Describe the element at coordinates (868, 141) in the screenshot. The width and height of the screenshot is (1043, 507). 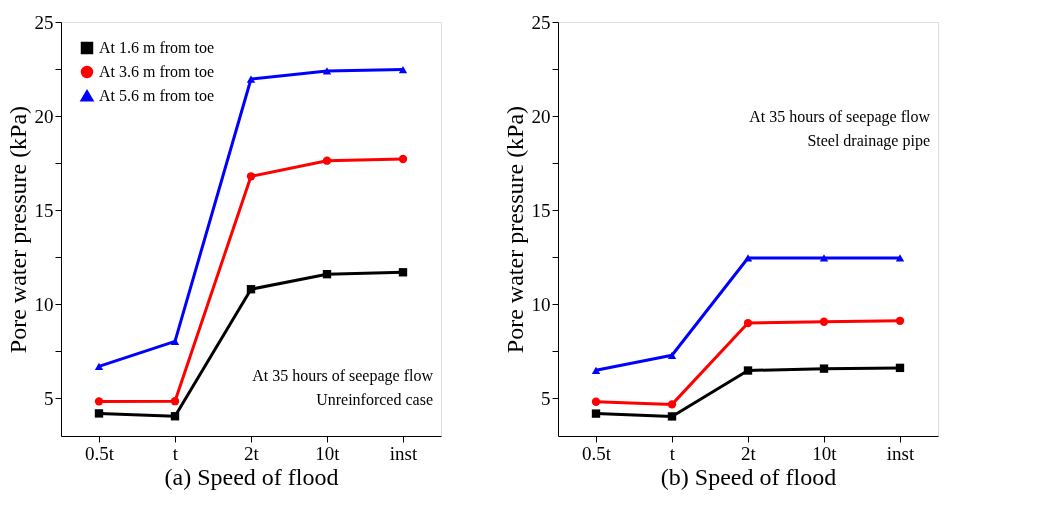
I see `annotation: Steel drainage pipe` at that location.